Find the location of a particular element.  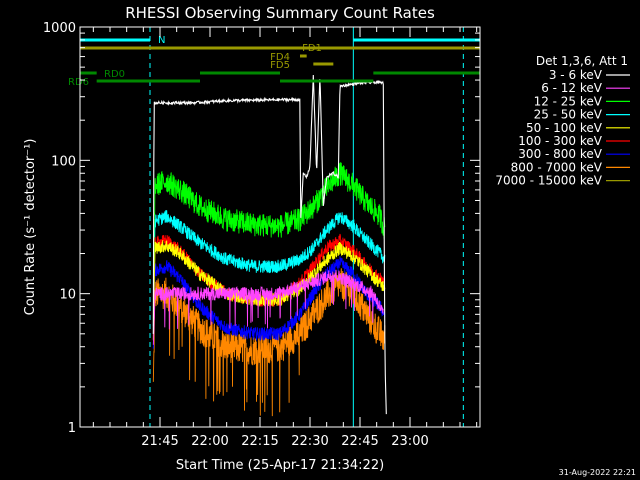

x-tick-label-5: 23:00 is located at coordinates (409, 441).